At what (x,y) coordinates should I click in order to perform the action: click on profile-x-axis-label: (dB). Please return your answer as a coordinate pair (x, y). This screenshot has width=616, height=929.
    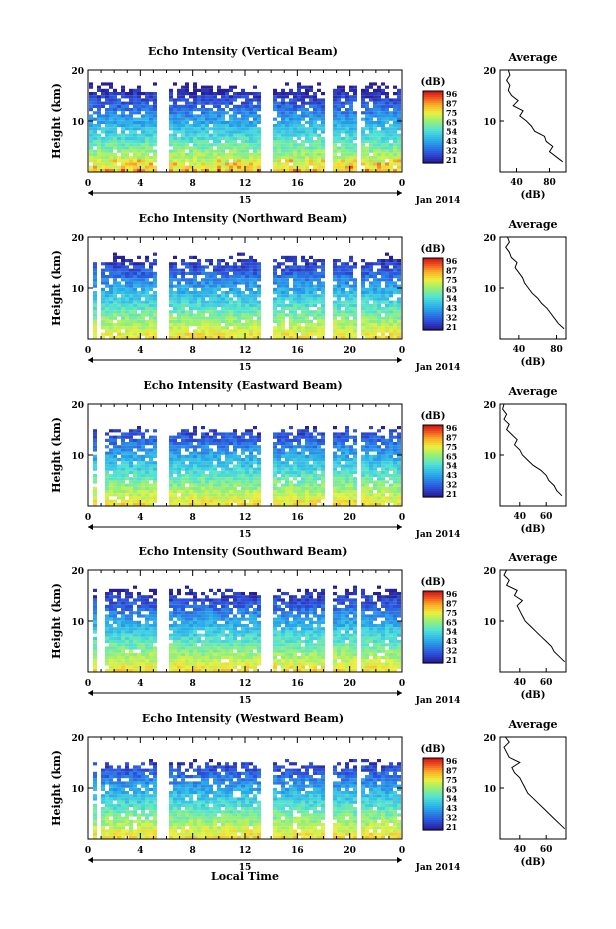
    Looking at the image, I should click on (533, 529).